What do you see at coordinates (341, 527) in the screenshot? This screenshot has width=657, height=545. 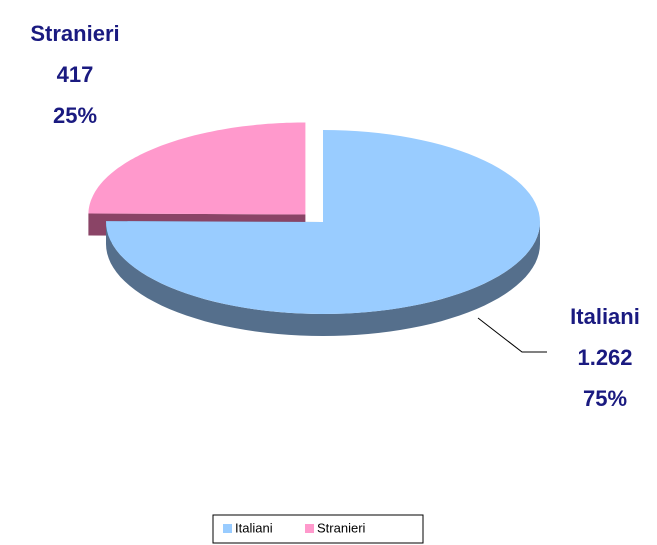 I see `legend-label: Stranieri` at bounding box center [341, 527].